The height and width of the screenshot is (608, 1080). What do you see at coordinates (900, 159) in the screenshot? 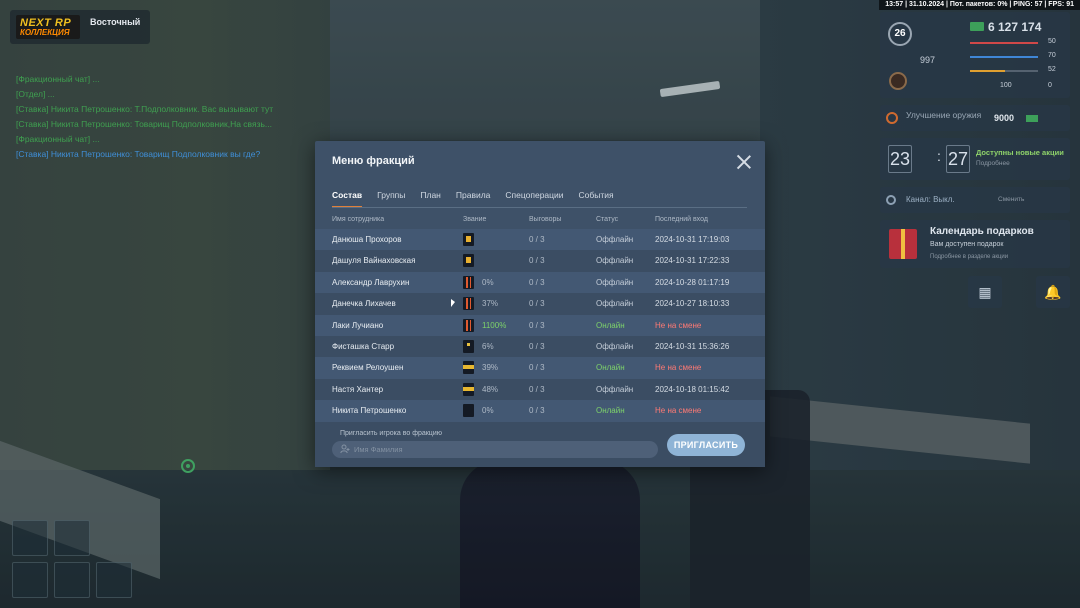
I see `timer-minutes: 23` at bounding box center [900, 159].